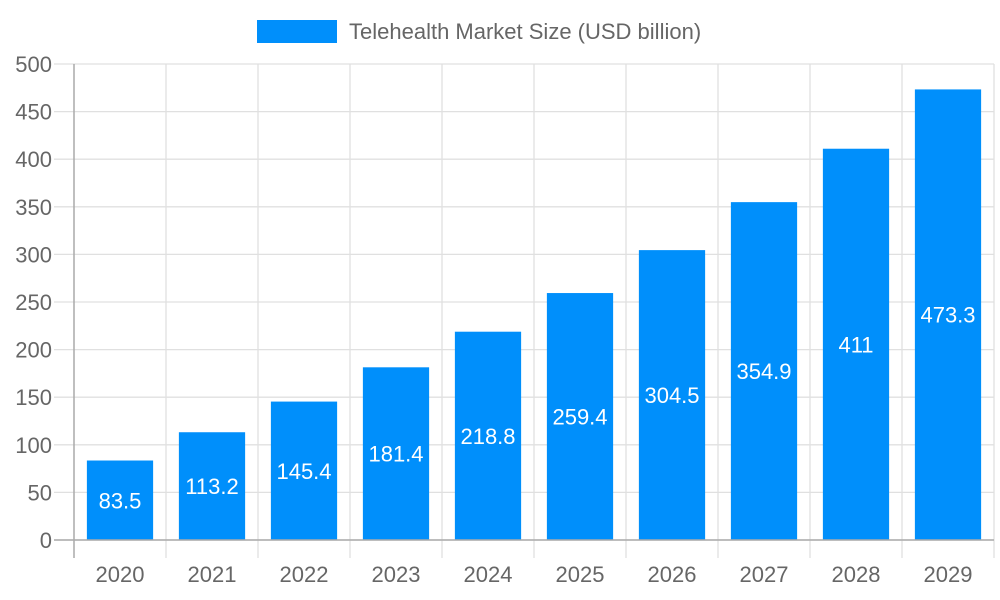 This screenshot has height=600, width=1000. I want to click on legend: Telehealth Market Size (USD billion), so click(479, 31).